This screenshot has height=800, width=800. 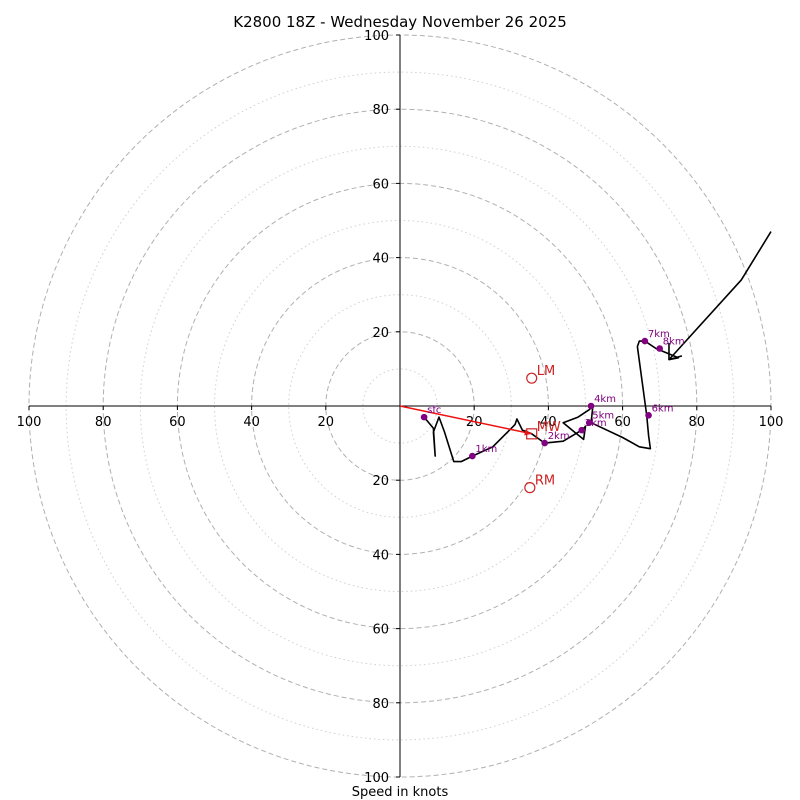 I want to click on height-label-5km: 5km, so click(x=603, y=416).